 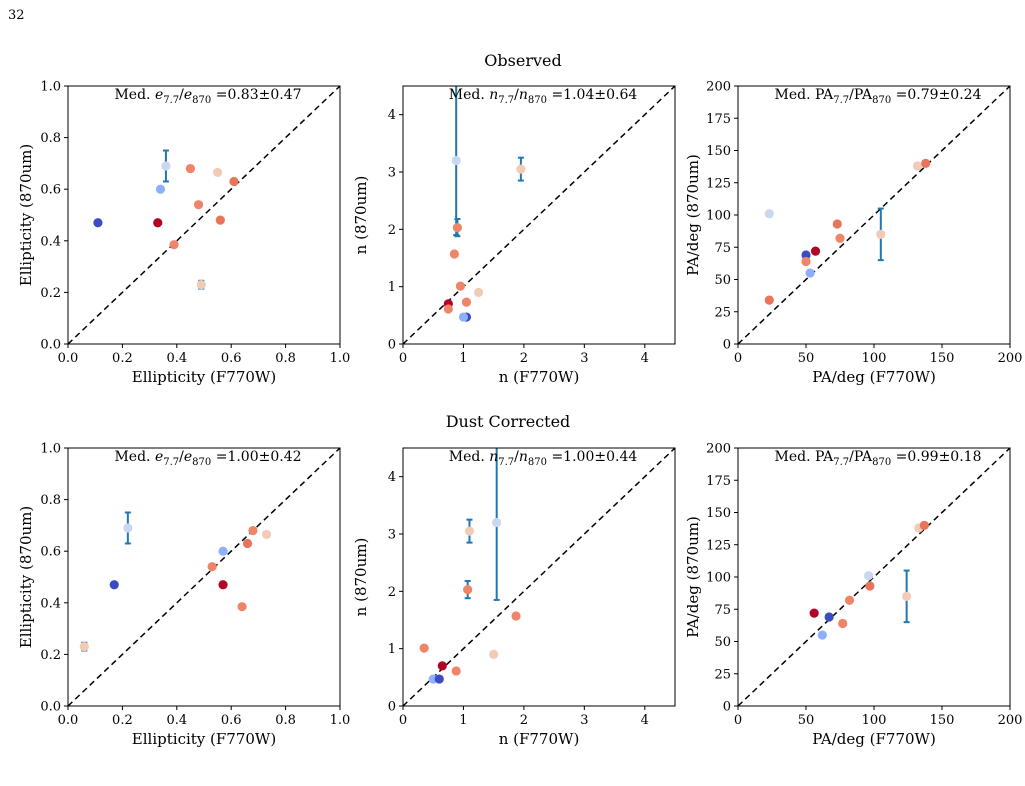 What do you see at coordinates (722, 312) in the screenshot?
I see `y-tick-label: 25` at bounding box center [722, 312].